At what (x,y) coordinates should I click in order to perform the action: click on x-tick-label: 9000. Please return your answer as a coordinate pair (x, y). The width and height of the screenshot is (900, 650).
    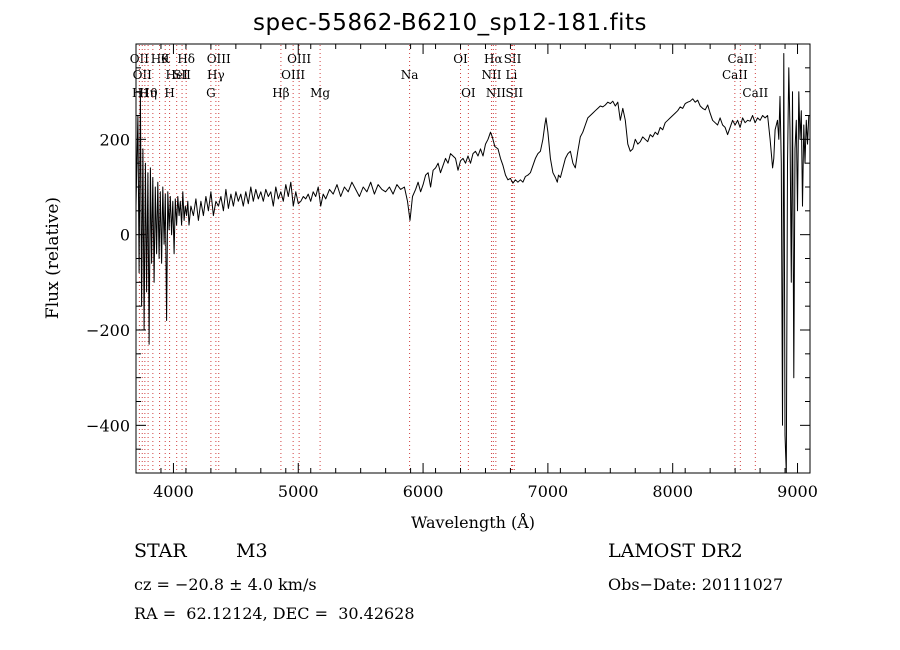
    Looking at the image, I should click on (797, 491).